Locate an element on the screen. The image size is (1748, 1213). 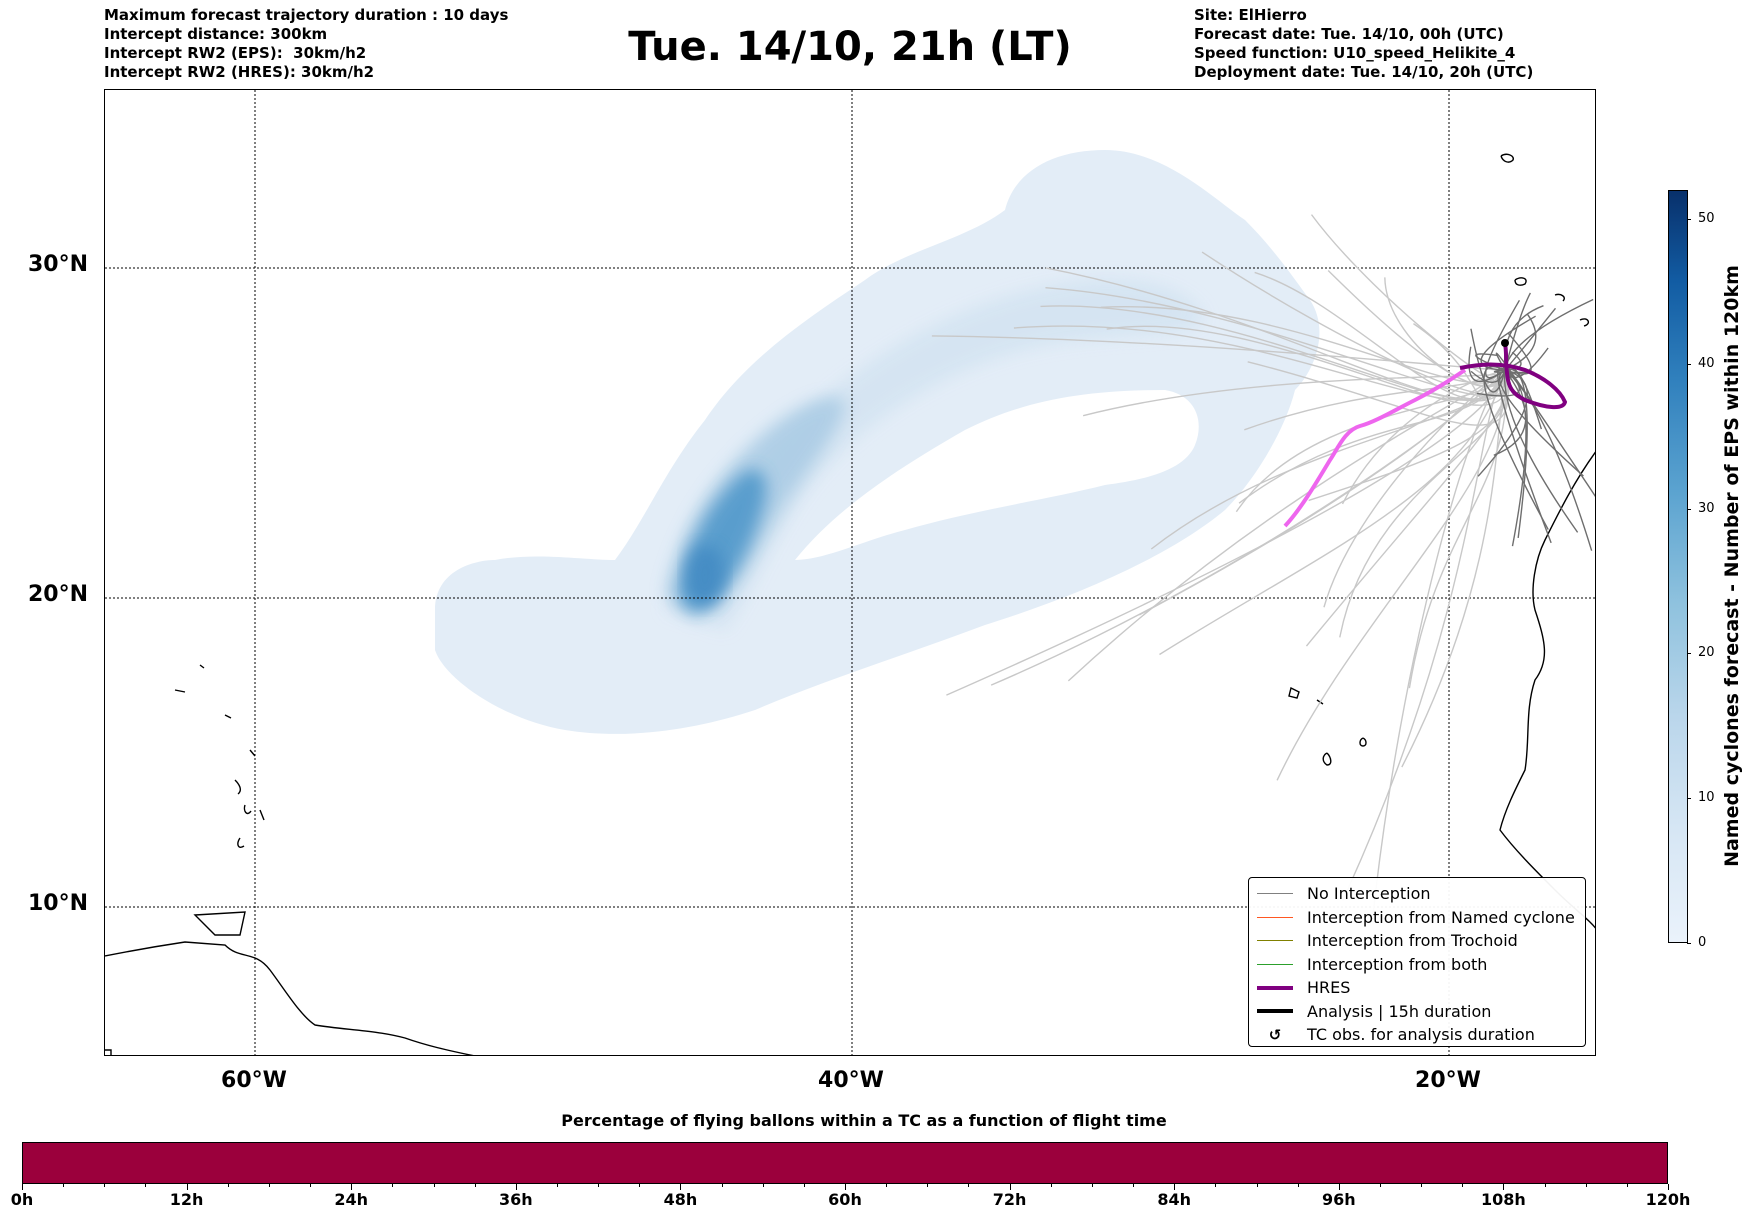
timebar-label: 48h is located at coordinates (680, 1199).